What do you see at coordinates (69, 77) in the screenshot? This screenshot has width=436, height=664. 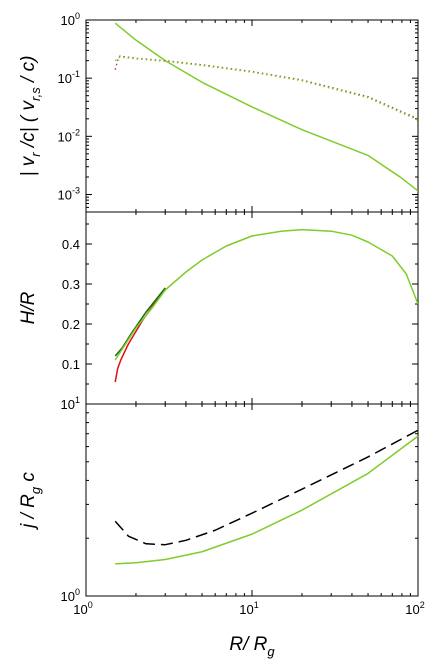 I see `y-tick-label: 10⁻¹` at bounding box center [69, 77].